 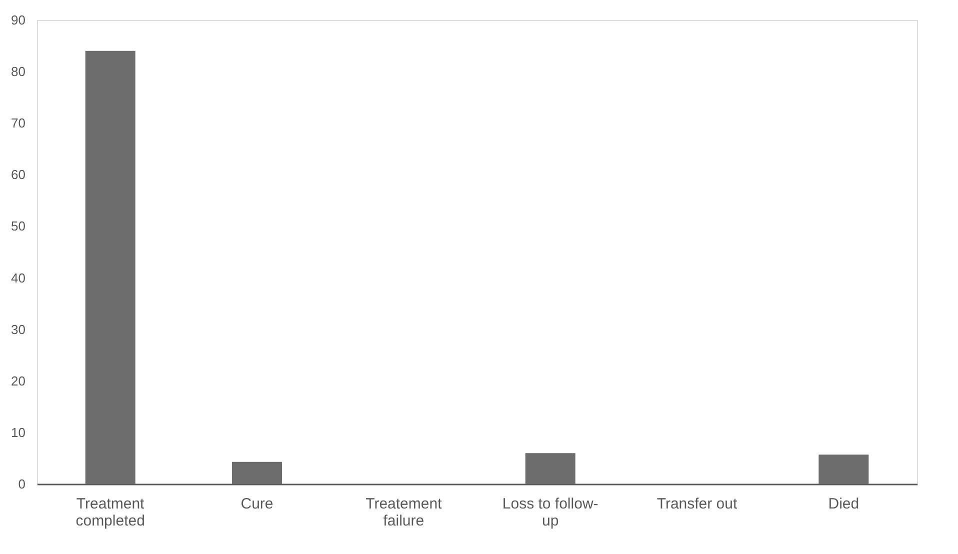 What do you see at coordinates (18, 380) in the screenshot?
I see `y-tick-label: 20` at bounding box center [18, 380].